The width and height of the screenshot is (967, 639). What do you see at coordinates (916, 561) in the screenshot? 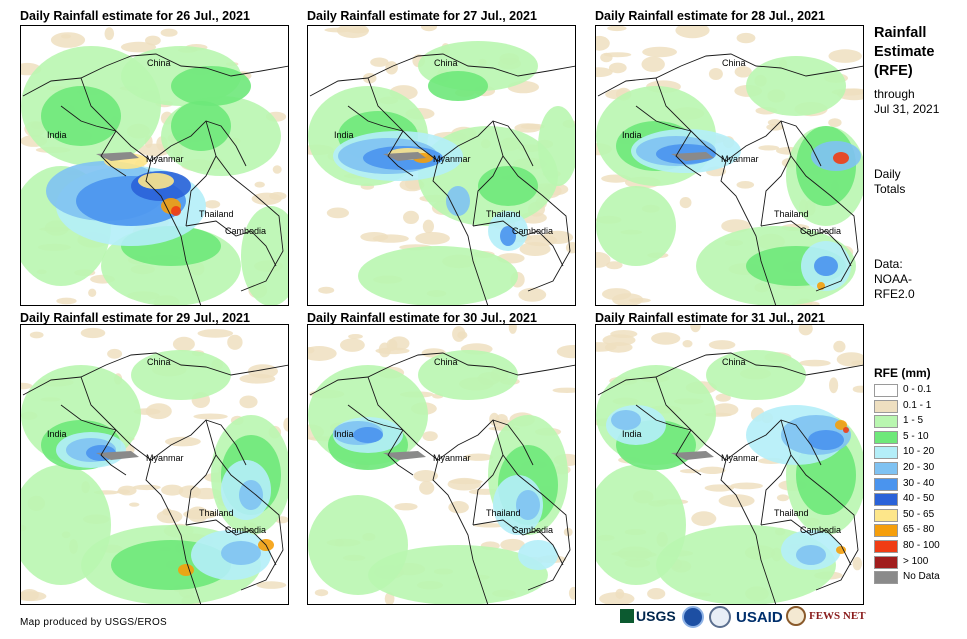
I see `legend-label: > 100` at bounding box center [916, 561].